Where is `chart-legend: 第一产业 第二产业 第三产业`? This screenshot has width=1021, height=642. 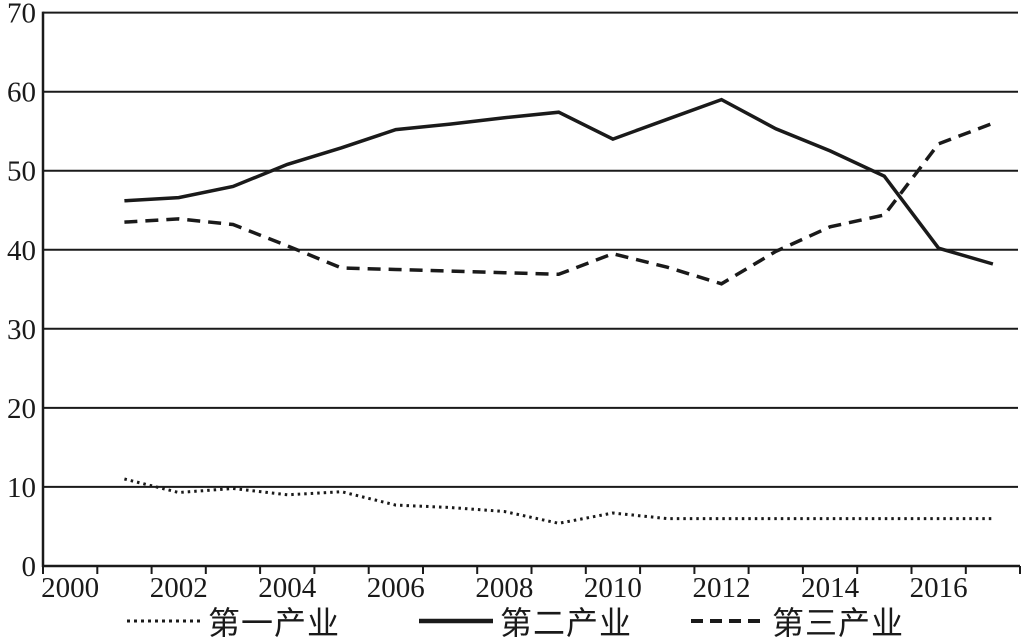
chart-legend: 第一产业 第二产业 第三产业 is located at coordinates (510, 620).